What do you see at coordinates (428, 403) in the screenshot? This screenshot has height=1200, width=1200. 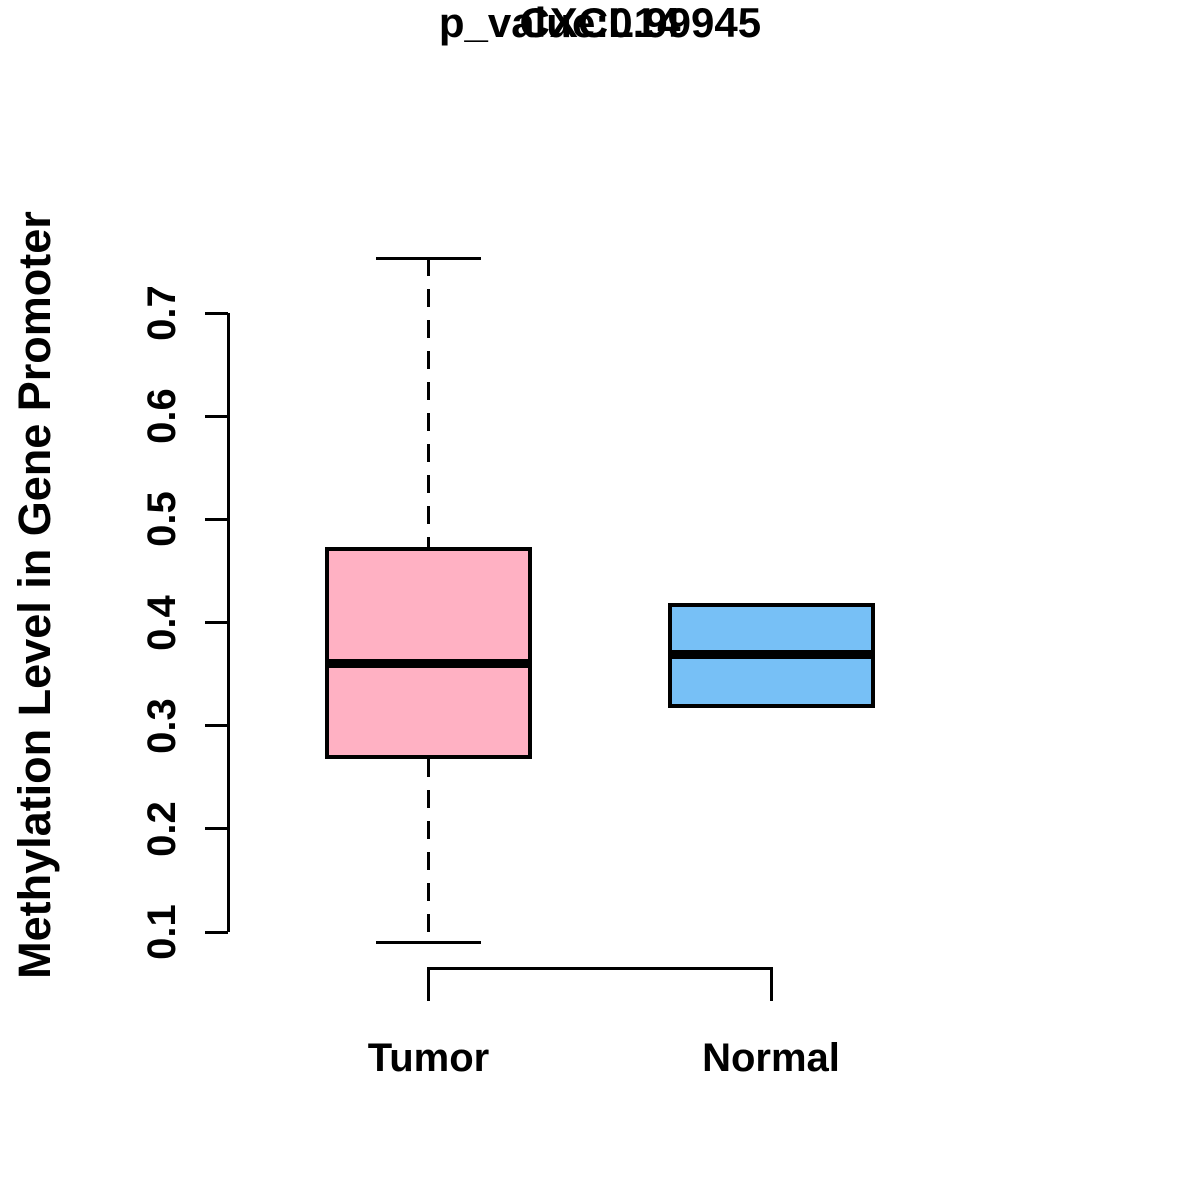 I see `tumor-upper-whisker-line` at bounding box center [428, 403].